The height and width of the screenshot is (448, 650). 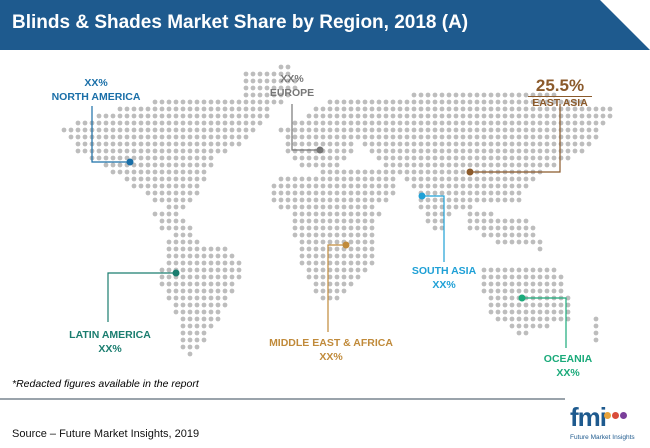 I want to click on logo-icons, so click(x=616, y=415).